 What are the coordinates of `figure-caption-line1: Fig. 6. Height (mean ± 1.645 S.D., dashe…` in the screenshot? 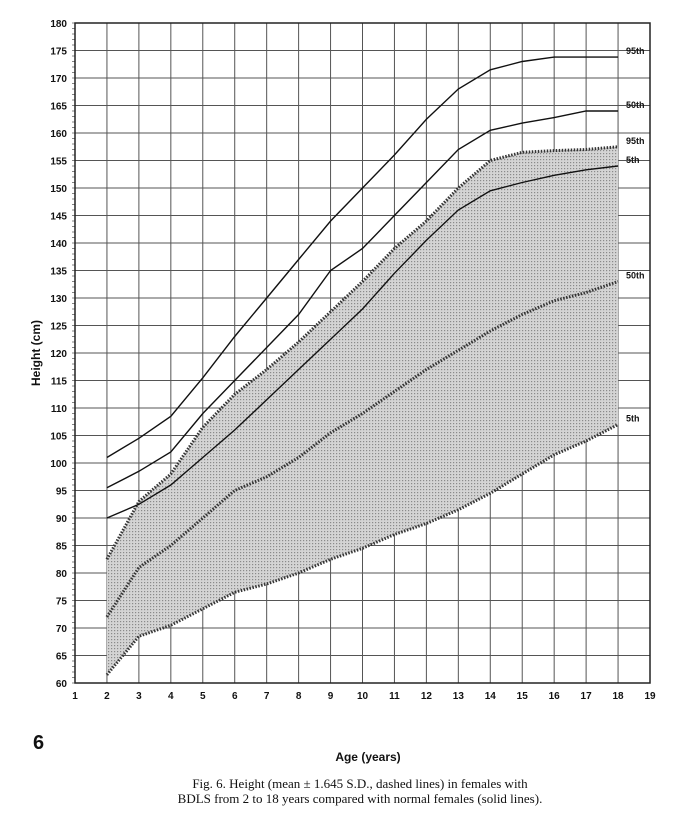 It's located at (360, 783).